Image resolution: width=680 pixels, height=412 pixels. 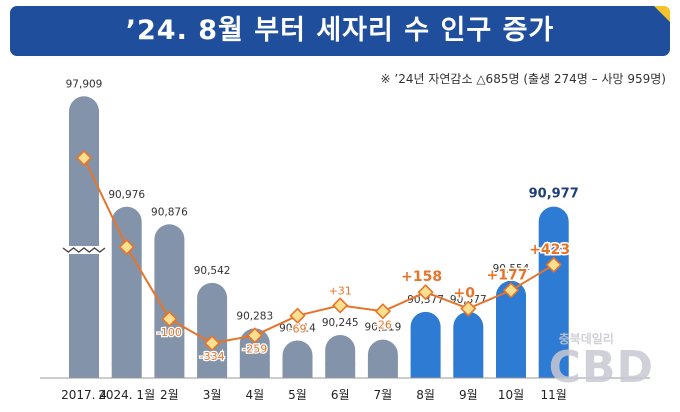 What do you see at coordinates (511, 269) in the screenshot?
I see `value-label: 90,554` at bounding box center [511, 269].